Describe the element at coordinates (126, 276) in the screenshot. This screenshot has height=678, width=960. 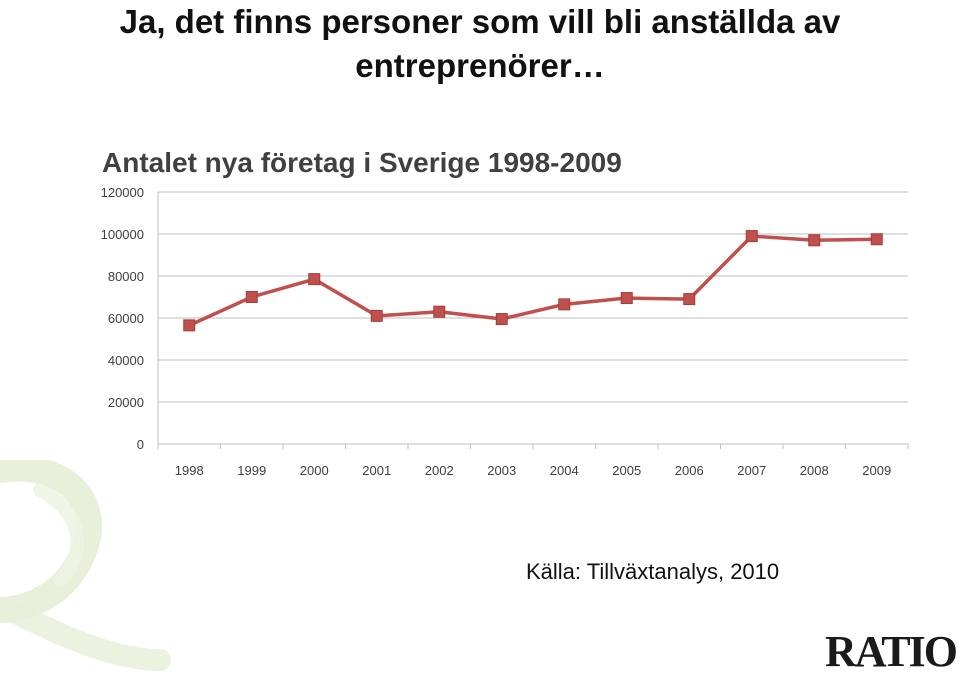
I see `y-tick-label: 80000` at that location.